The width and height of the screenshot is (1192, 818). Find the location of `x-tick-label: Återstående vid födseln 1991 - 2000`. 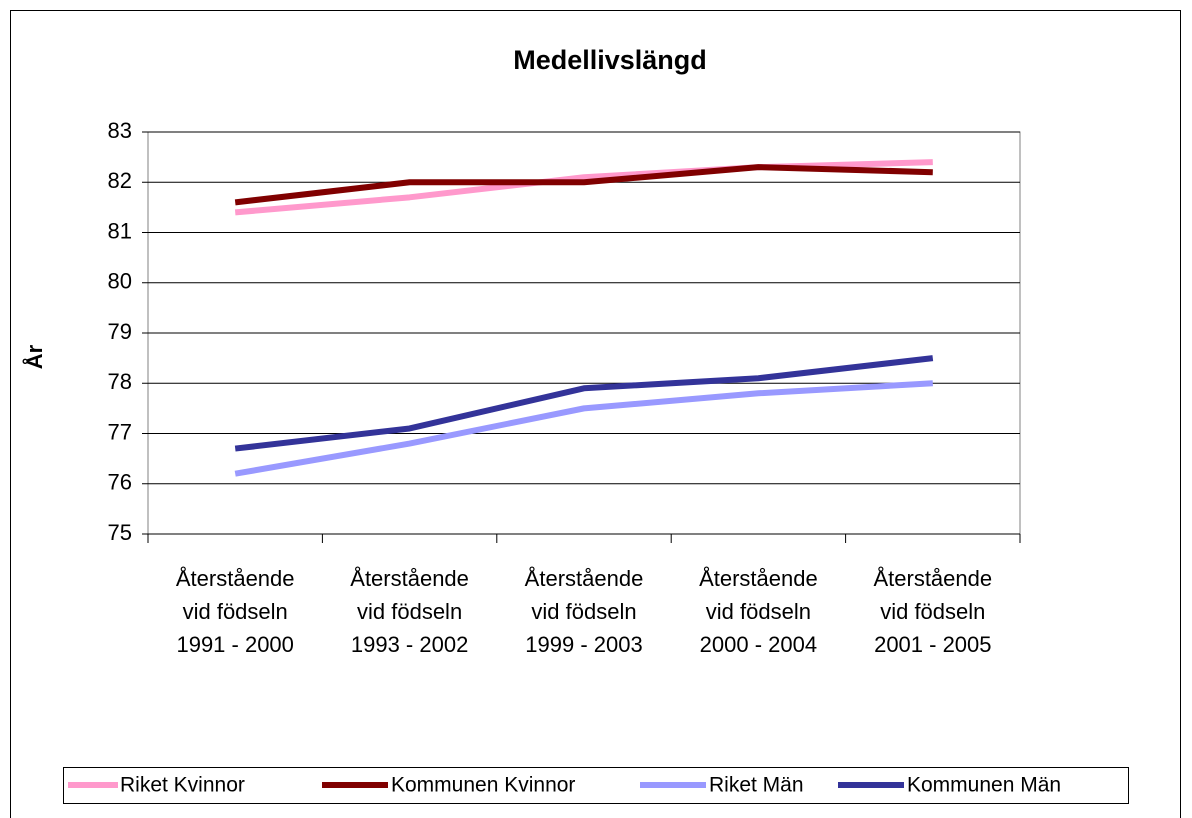

x-tick-label: Återstående vid födseln 1991 - 2000 is located at coordinates (235, 611).